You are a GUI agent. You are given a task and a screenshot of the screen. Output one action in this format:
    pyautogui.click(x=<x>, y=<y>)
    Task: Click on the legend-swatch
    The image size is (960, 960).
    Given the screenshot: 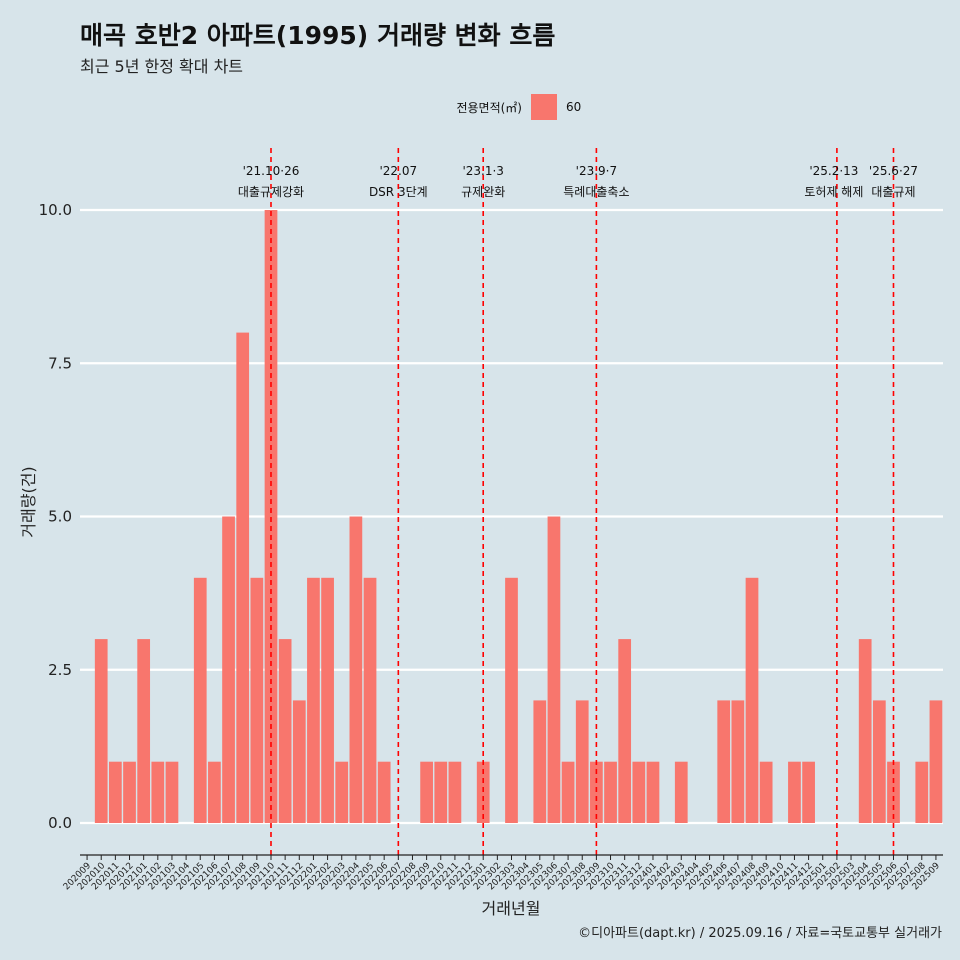 What is the action you would take?
    pyautogui.click(x=544, y=107)
    